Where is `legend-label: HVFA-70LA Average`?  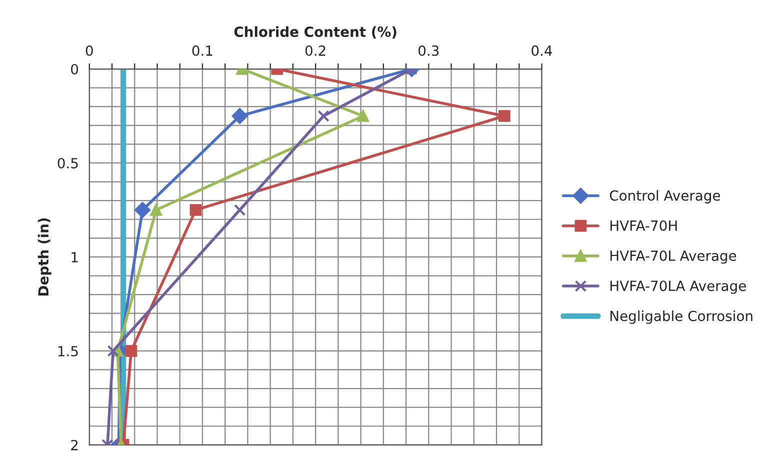
legend-label: HVFA-70LA Average is located at coordinates (678, 287).